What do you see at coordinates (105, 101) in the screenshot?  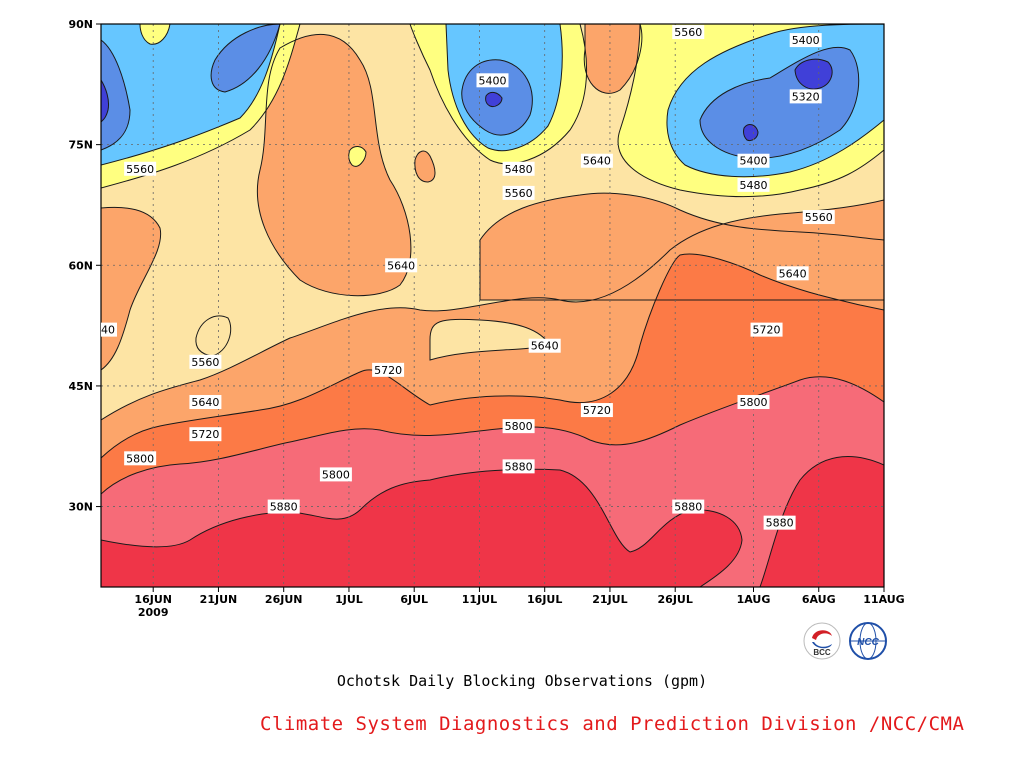 I see `band-below-5320-w` at bounding box center [105, 101].